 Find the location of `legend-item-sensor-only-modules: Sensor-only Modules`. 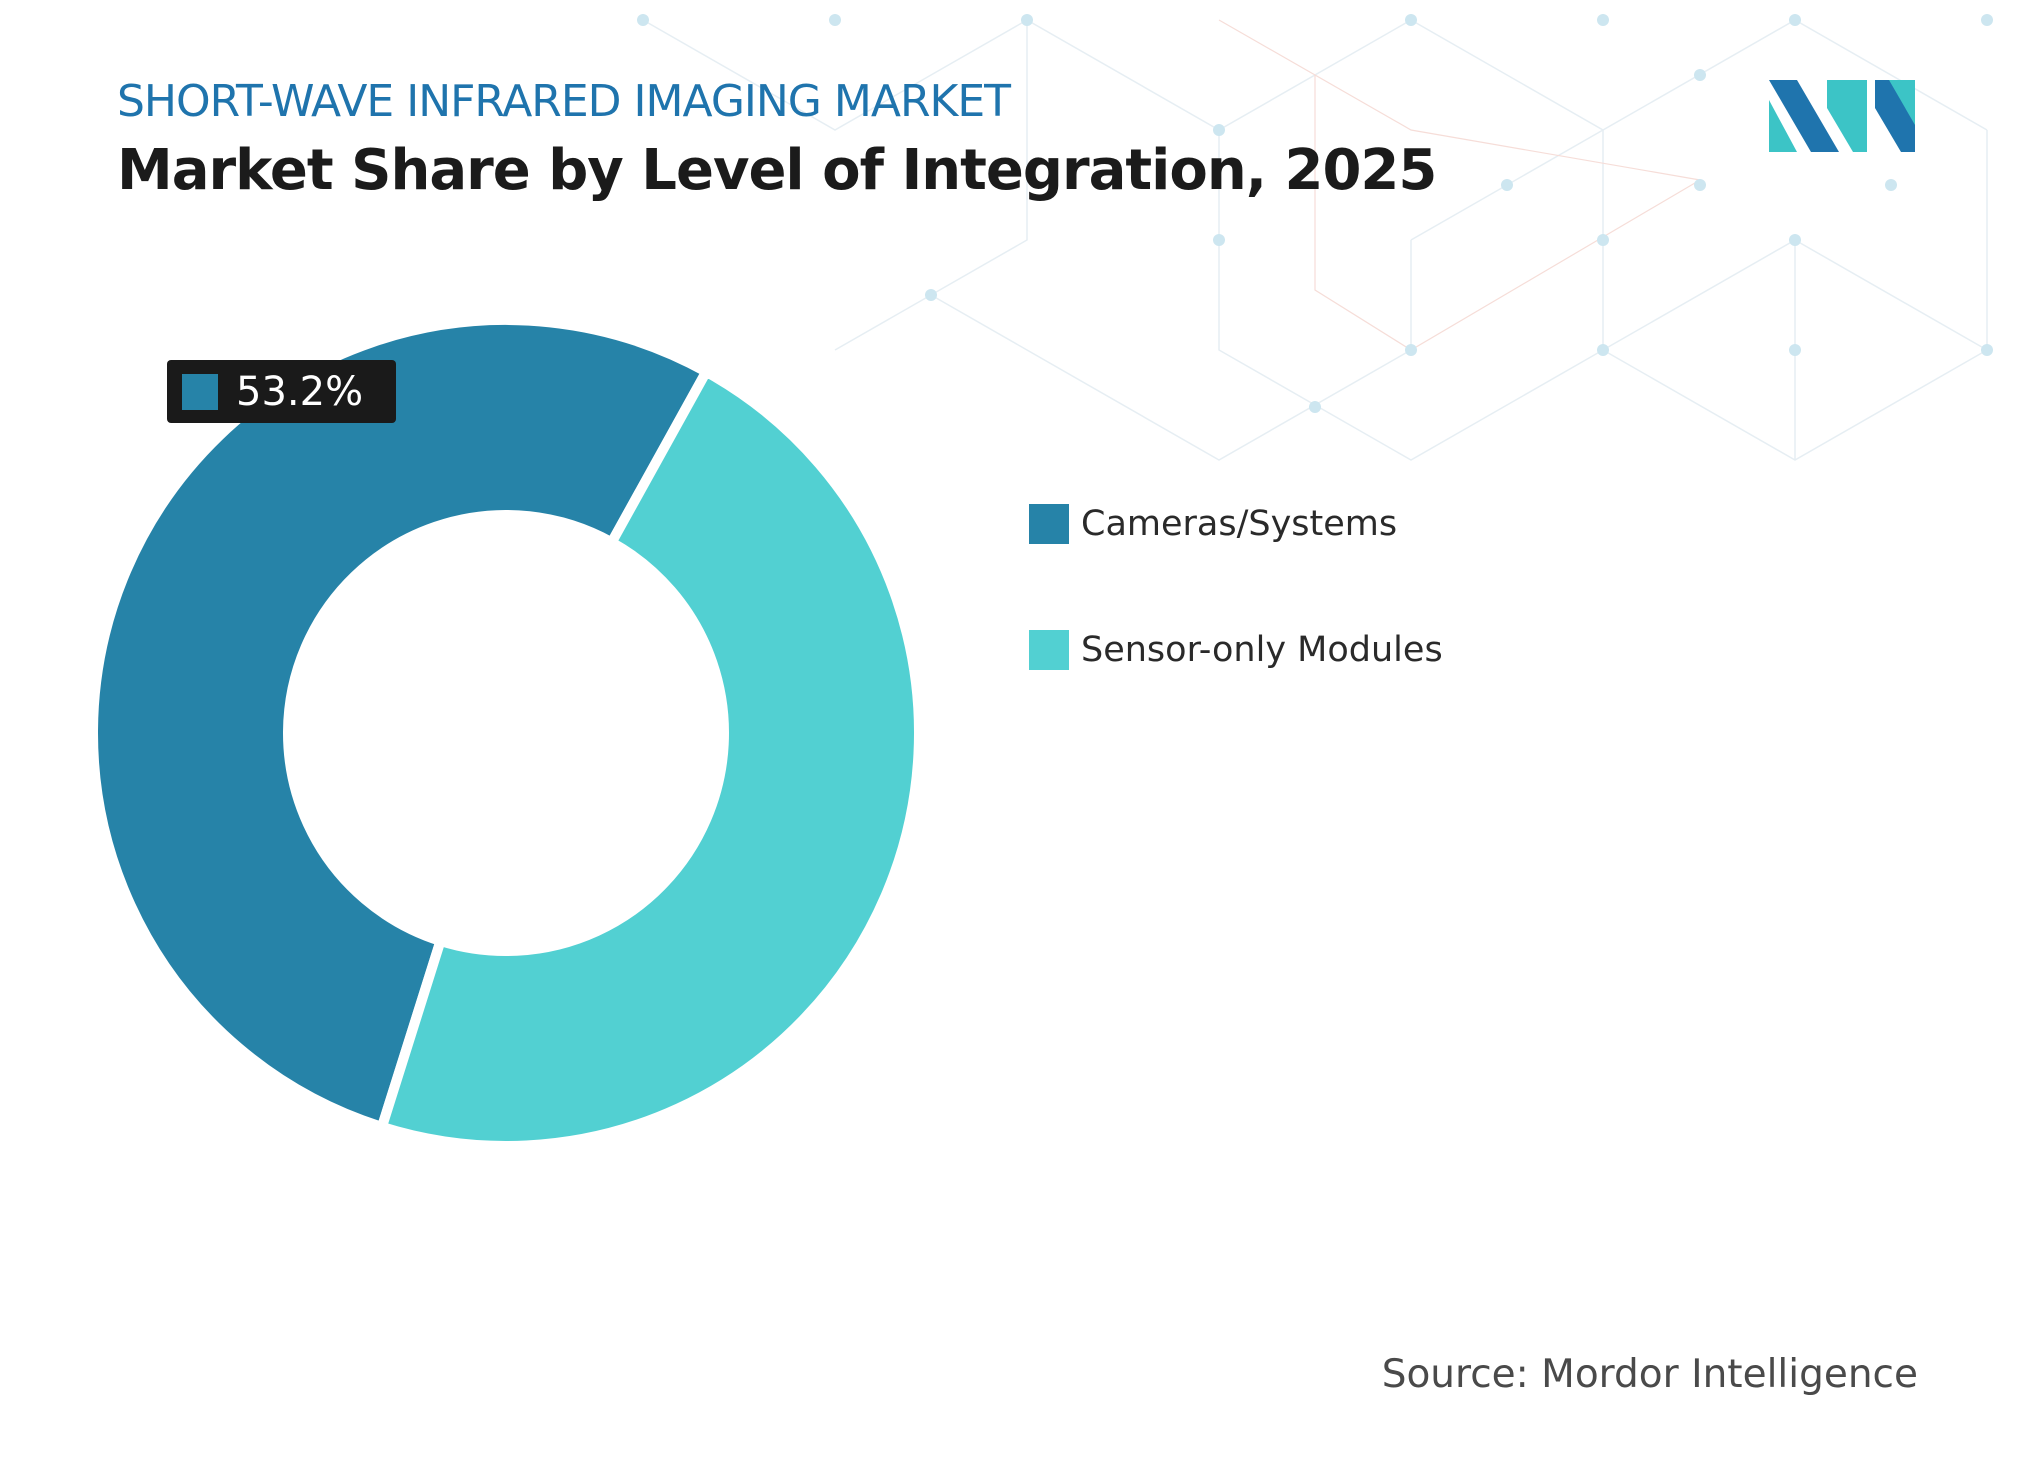

legend-item-sensor-only-modules: Sensor-only Modules is located at coordinates (1236, 650).